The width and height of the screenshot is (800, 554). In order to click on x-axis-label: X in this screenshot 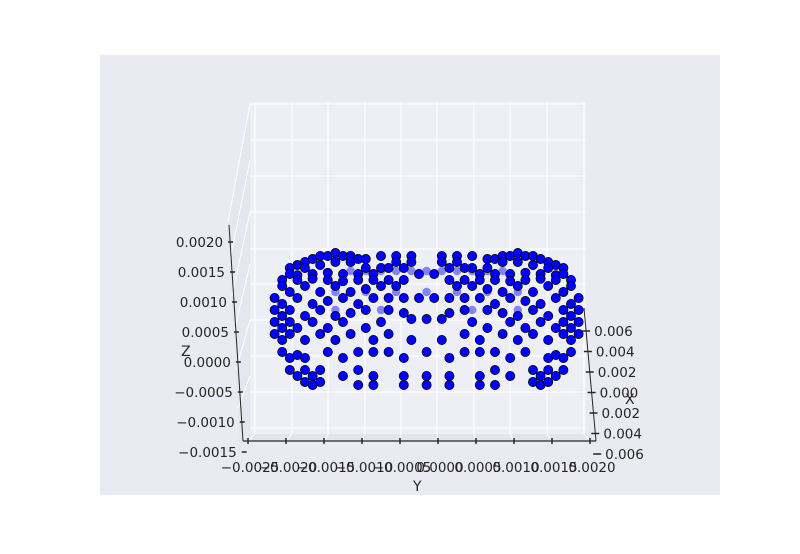, I will do `click(630, 400)`.